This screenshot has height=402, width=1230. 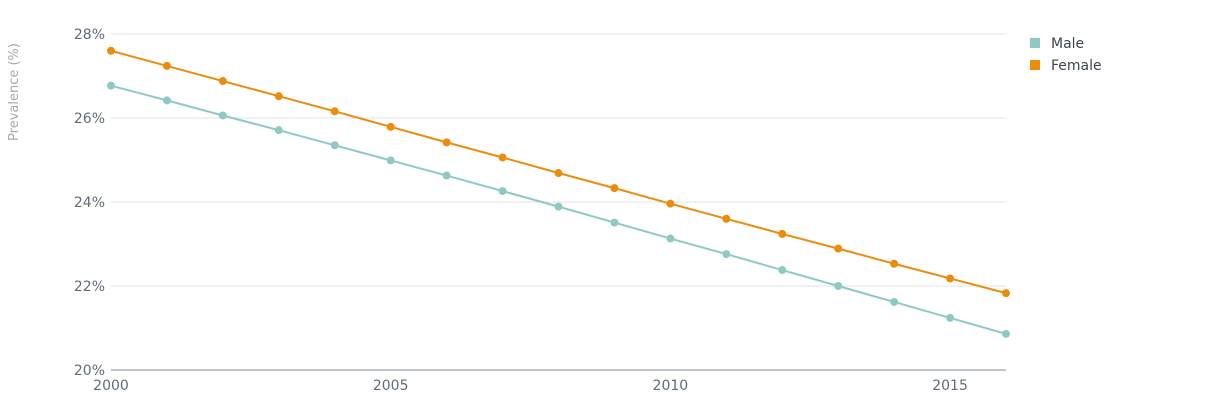 What do you see at coordinates (111, 386) in the screenshot?
I see `x-tick-label: 2000` at bounding box center [111, 386].